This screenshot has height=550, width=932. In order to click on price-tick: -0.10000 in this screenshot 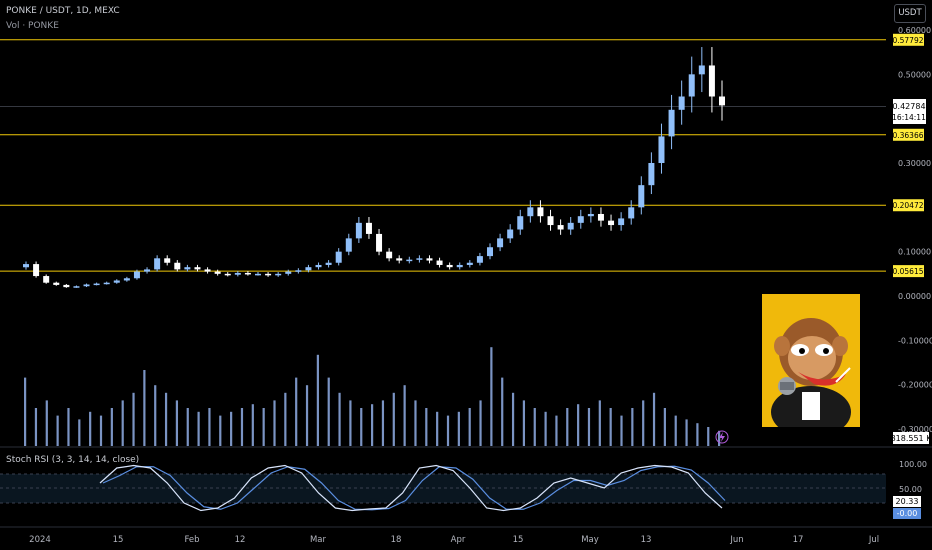, I will do `click(915, 340)`.